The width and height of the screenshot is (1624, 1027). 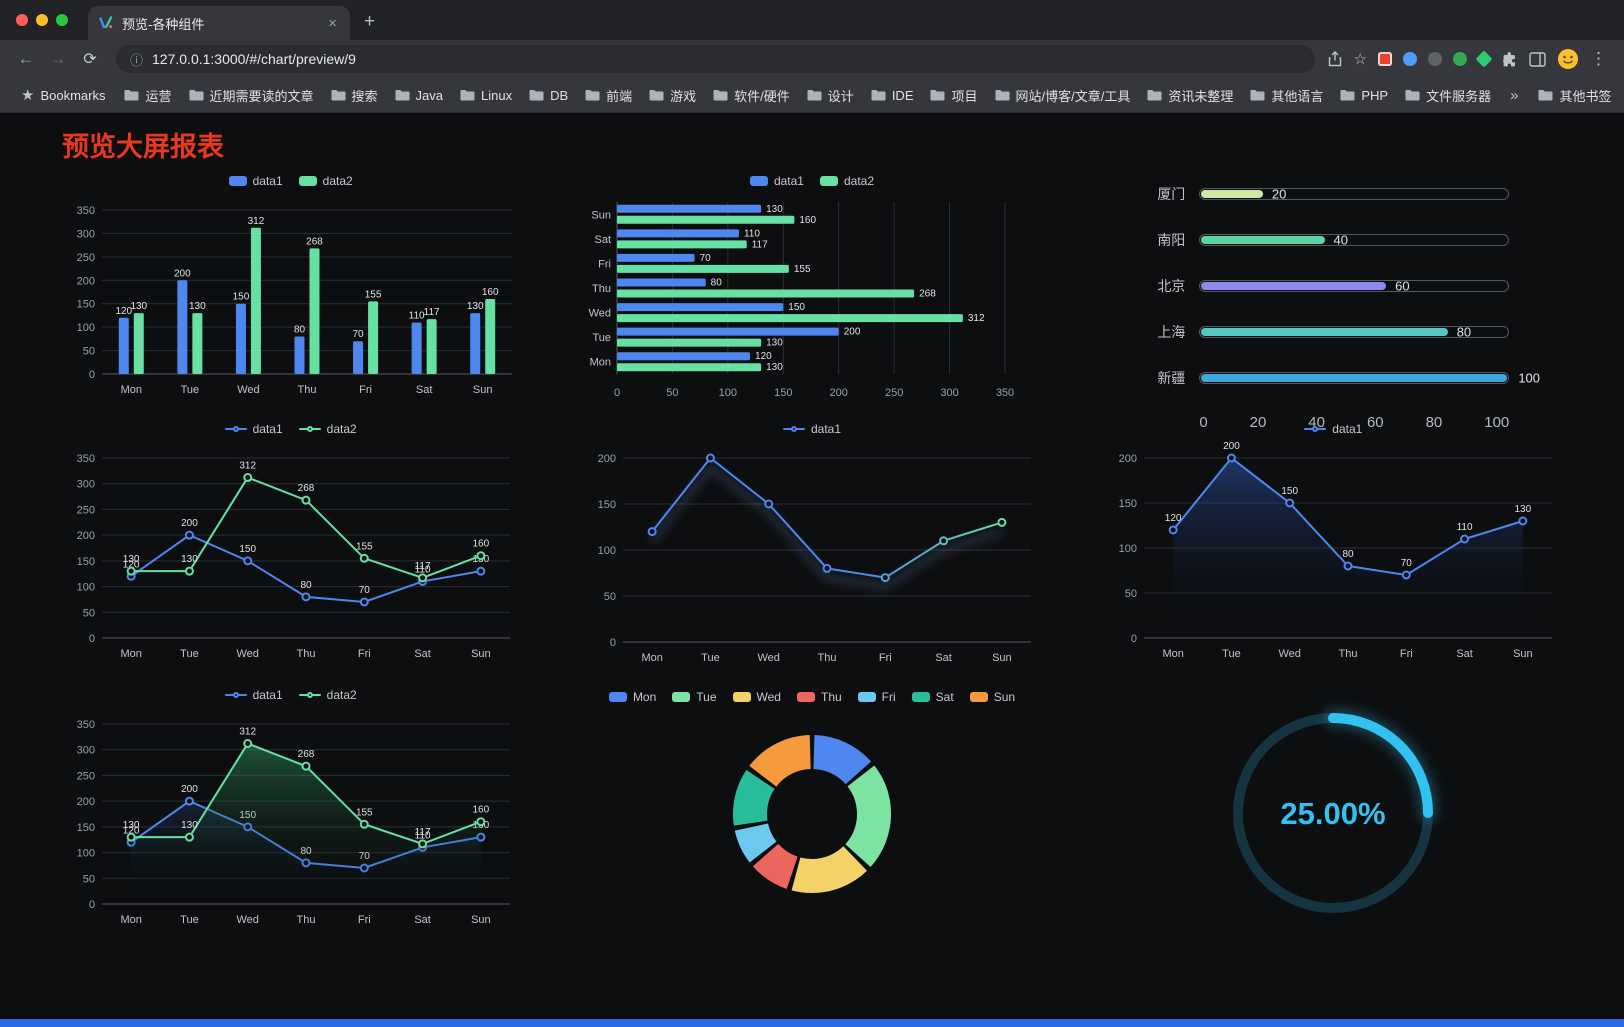 What do you see at coordinates (106, 23) in the screenshot?
I see `tab-favicon` at bounding box center [106, 23].